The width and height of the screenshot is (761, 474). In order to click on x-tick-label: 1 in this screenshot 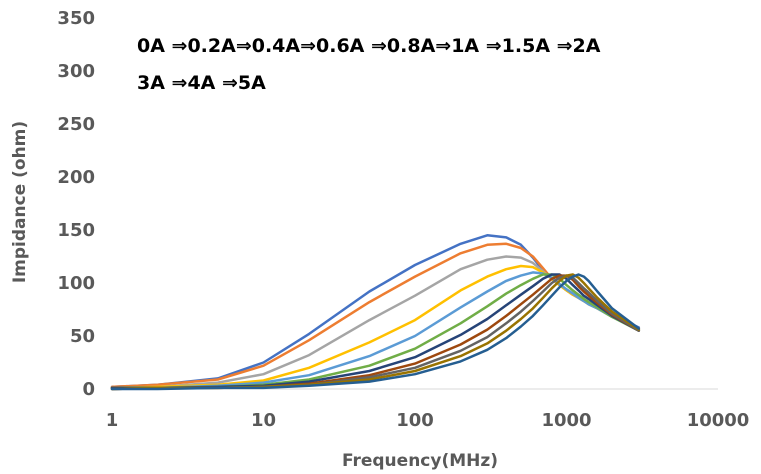, I will do `click(112, 420)`.